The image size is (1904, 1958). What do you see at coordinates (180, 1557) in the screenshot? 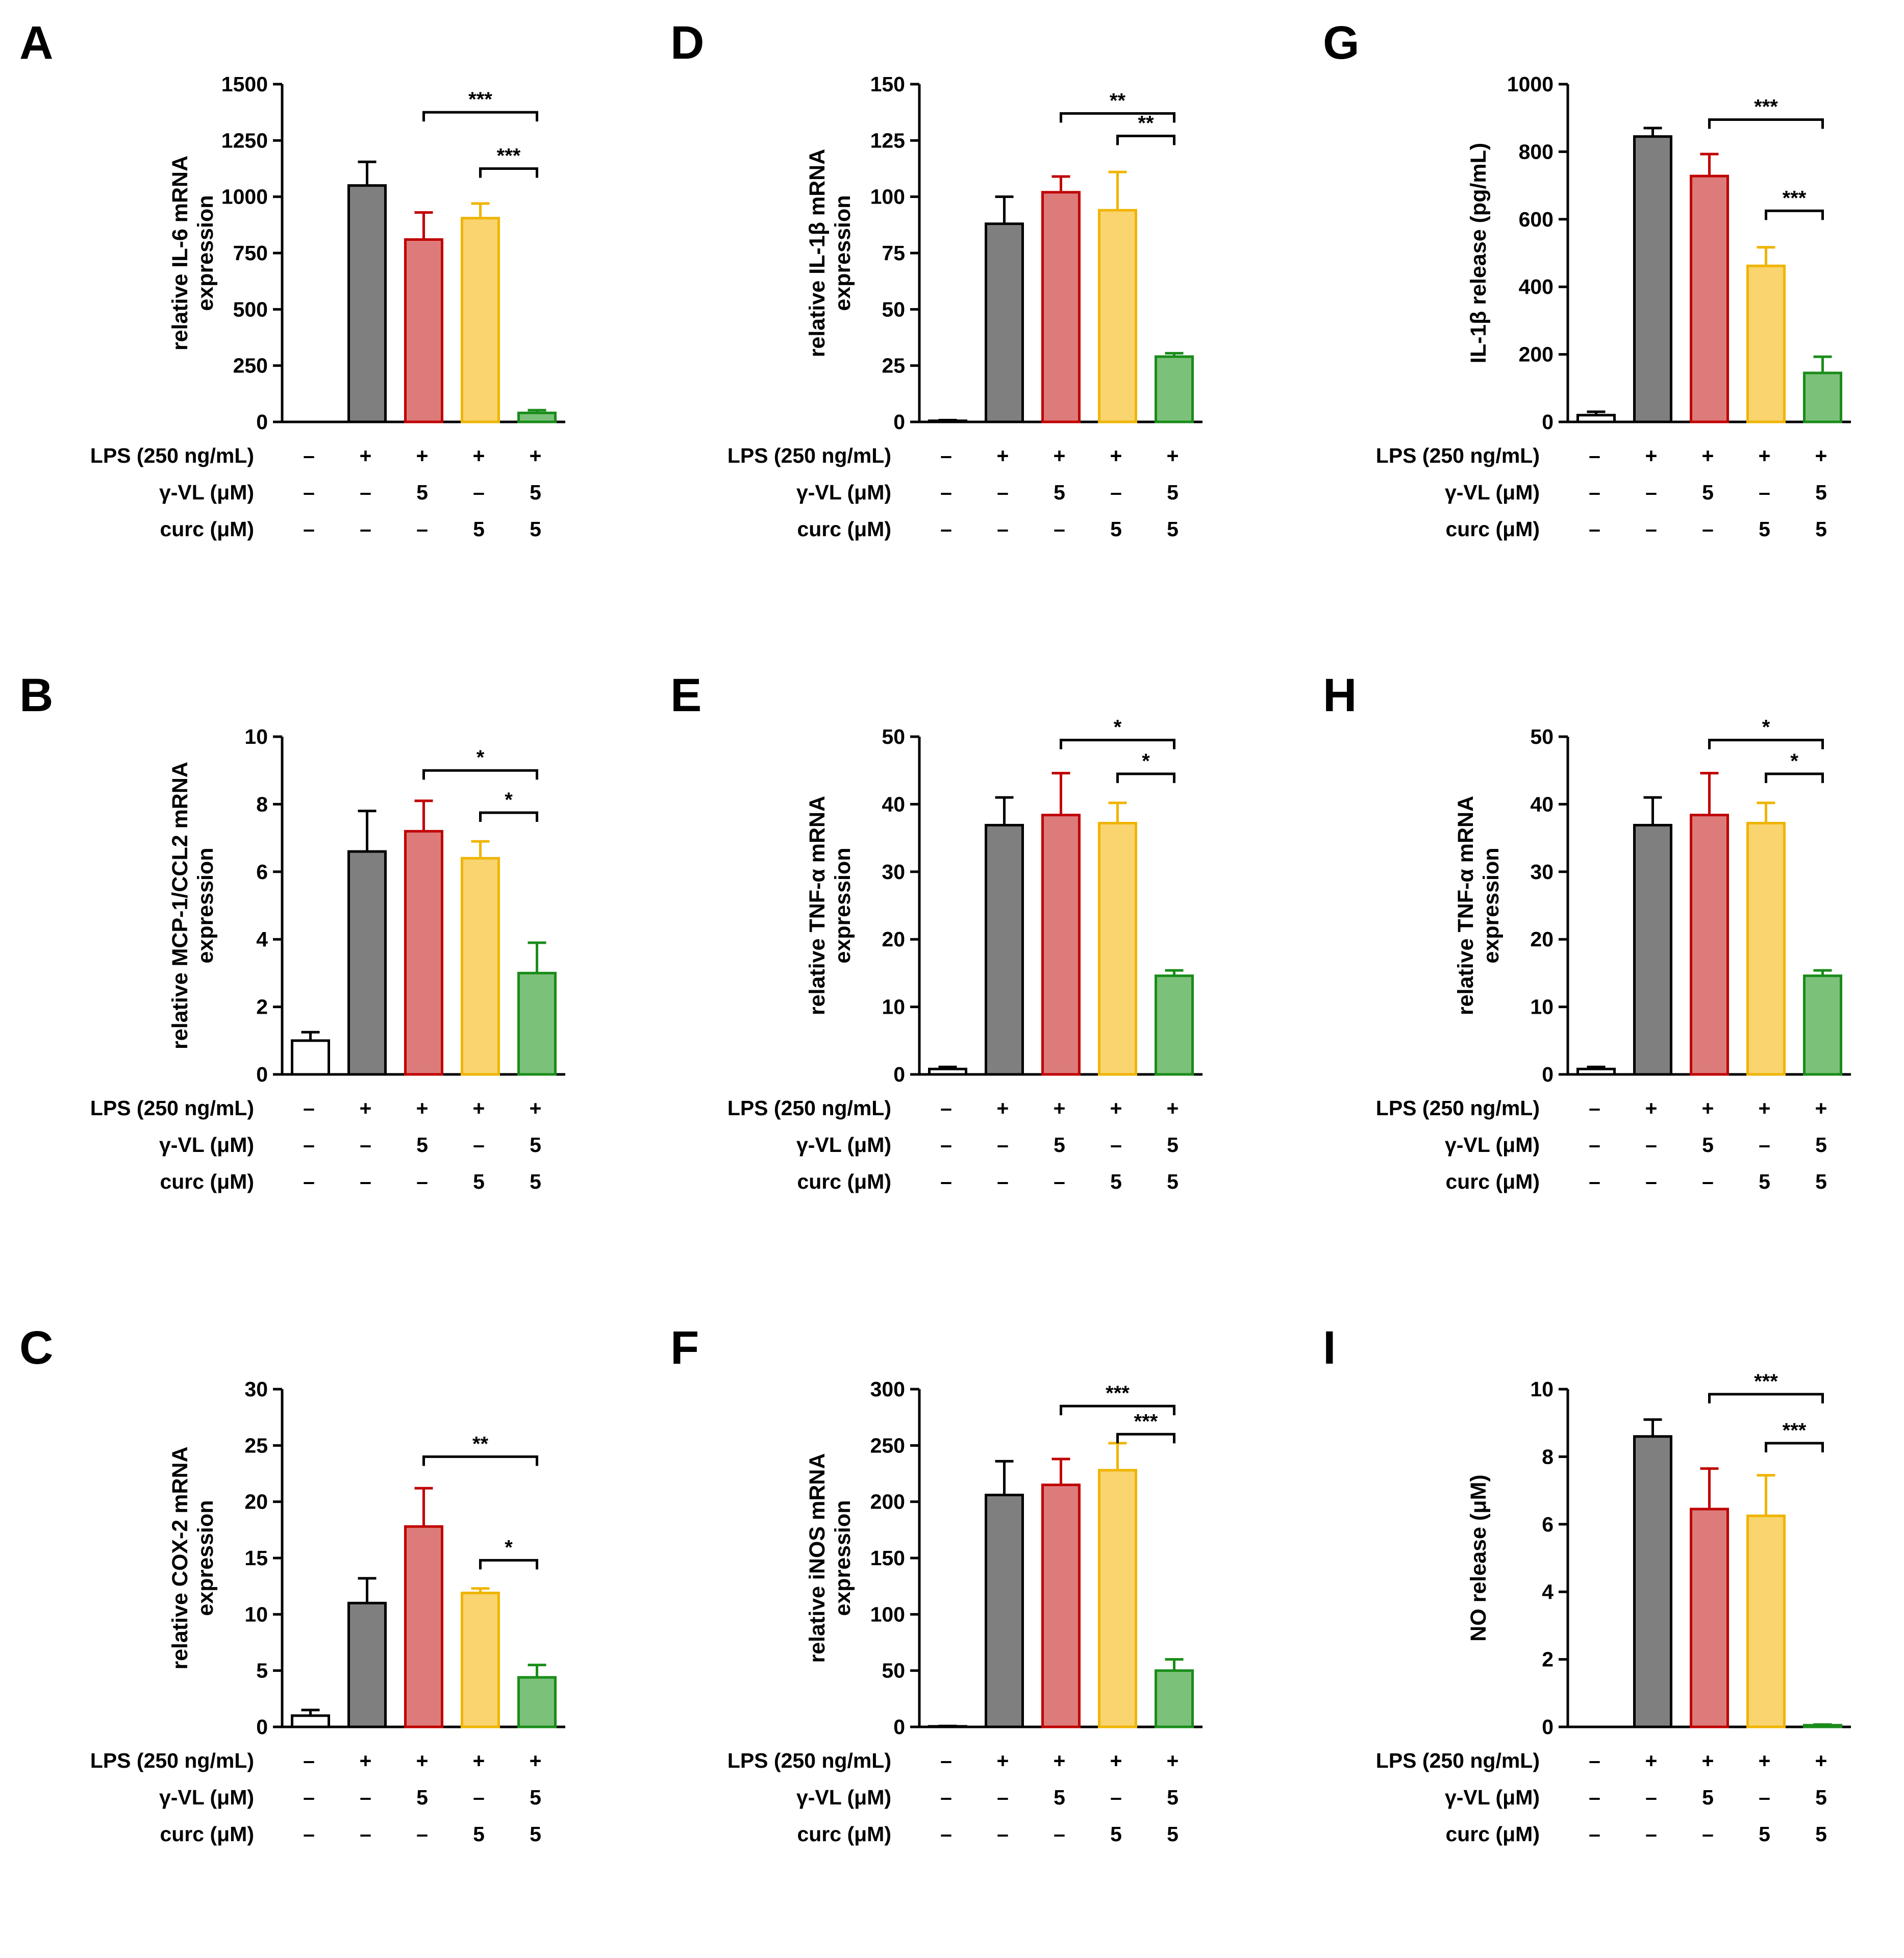
I see `y-axis-label: relative COX-2 mRNA` at bounding box center [180, 1557].